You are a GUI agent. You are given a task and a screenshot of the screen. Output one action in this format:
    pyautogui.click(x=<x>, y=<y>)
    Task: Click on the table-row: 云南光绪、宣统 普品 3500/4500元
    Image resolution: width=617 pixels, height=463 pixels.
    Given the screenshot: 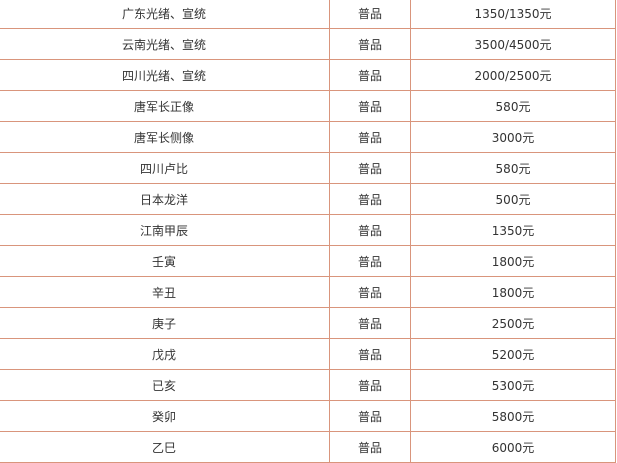 What is the action you would take?
    pyautogui.click(x=308, y=44)
    